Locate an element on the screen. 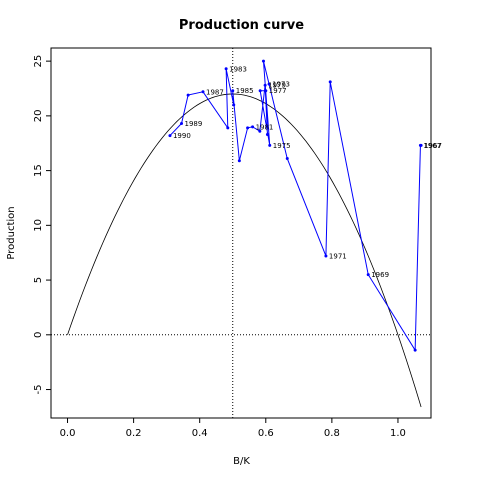 This screenshot has height=480, width=480. point-label: 1979 is located at coordinates (277, 86).